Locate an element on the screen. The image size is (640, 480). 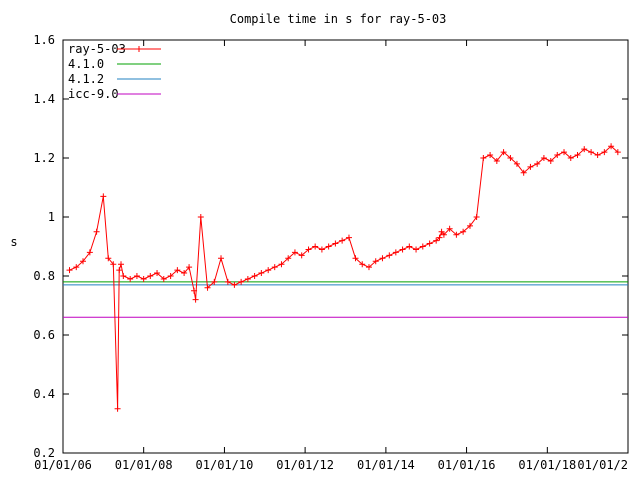
y-tick-label: 1.2 is located at coordinates (44, 158).